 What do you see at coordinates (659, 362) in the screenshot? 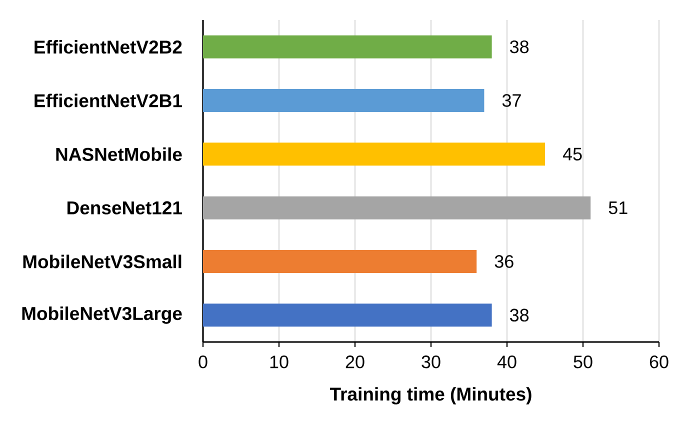
I see `x-tick-label: 60` at bounding box center [659, 362].